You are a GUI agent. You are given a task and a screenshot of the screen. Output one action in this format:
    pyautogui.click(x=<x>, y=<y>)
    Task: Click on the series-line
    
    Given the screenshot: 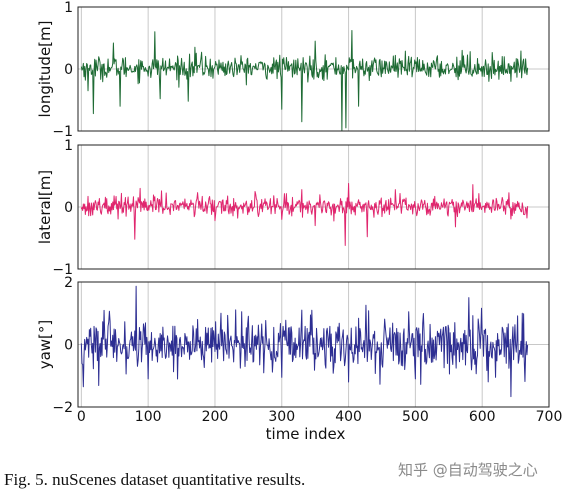 What is the action you would take?
    pyautogui.click(x=304, y=214)
    